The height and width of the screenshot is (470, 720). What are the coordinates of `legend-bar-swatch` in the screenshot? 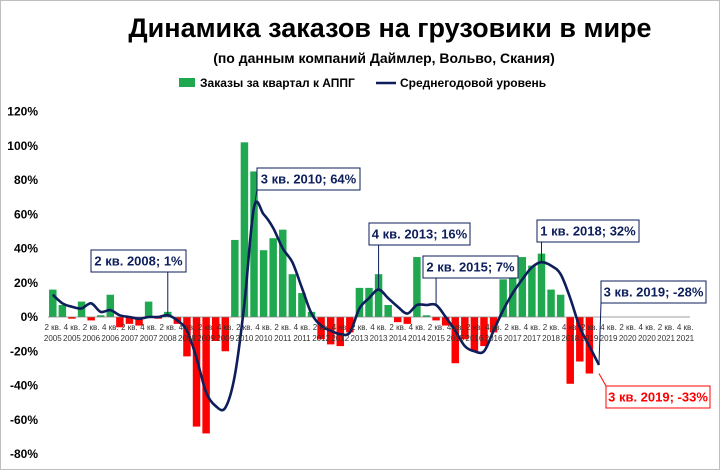 It's located at (187, 82).